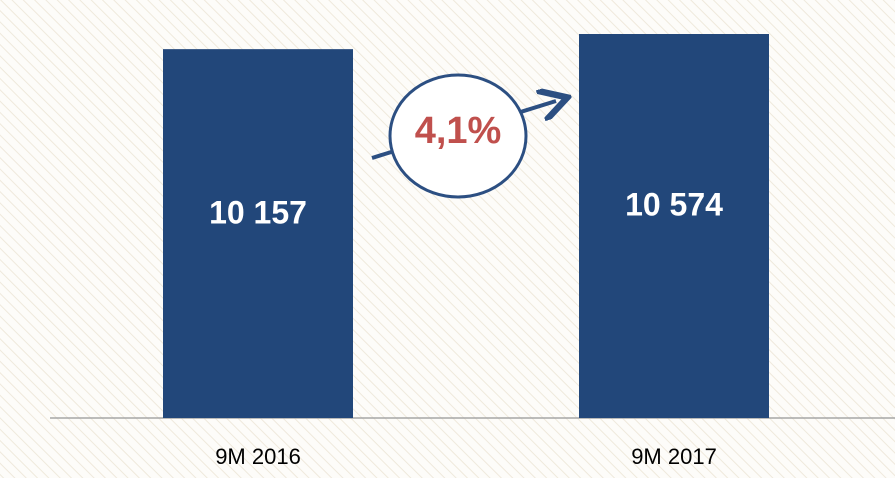 This screenshot has height=478, width=895. What do you see at coordinates (674, 456) in the screenshot?
I see `x-tick-label: 9M 2017` at bounding box center [674, 456].